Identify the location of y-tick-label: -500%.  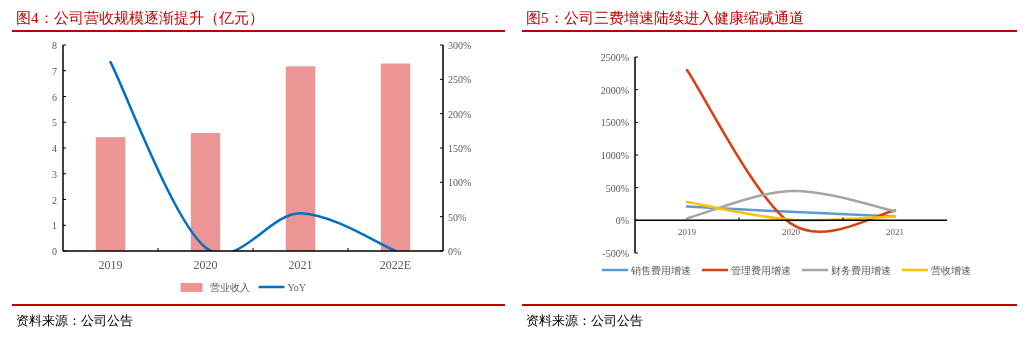
(615, 253).